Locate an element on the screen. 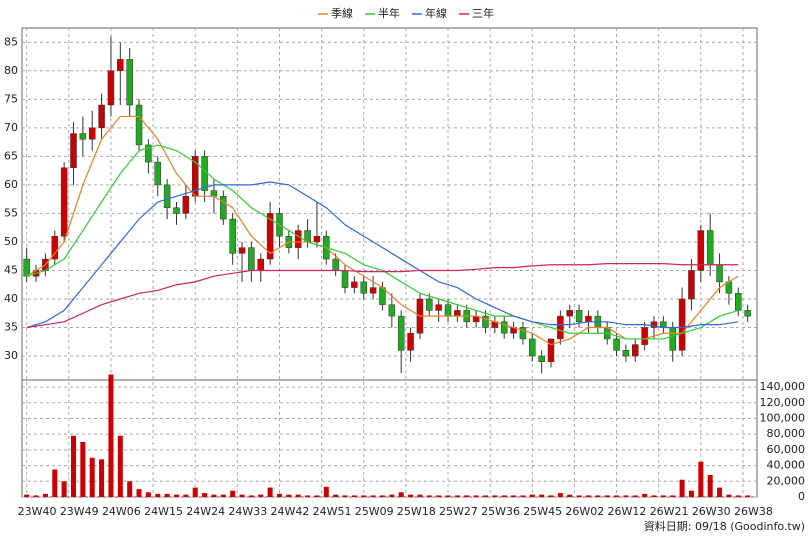 The height and width of the screenshot is (540, 808). x-tick-label: 25W27 is located at coordinates (458, 511).